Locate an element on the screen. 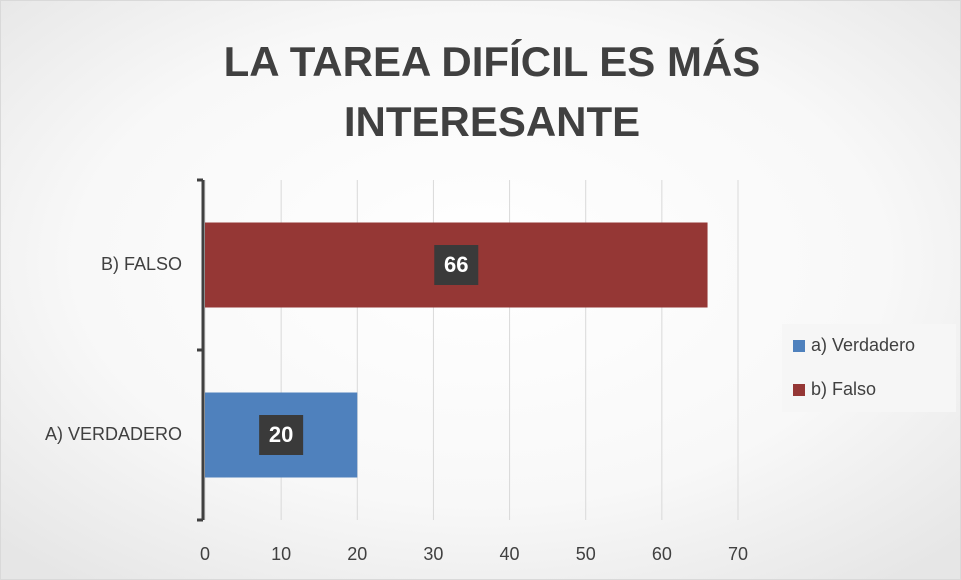  x-tick-label: 20 is located at coordinates (357, 554).